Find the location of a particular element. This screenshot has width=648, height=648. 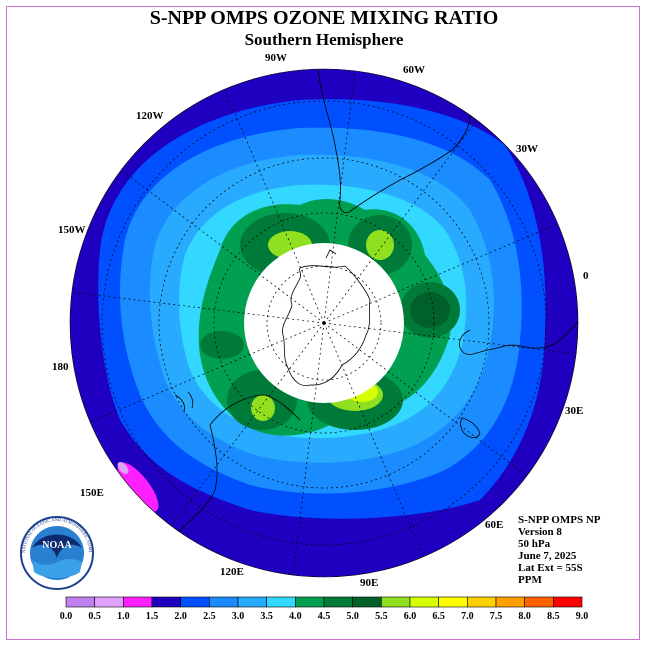

south-pole-marker is located at coordinates (324, 323).